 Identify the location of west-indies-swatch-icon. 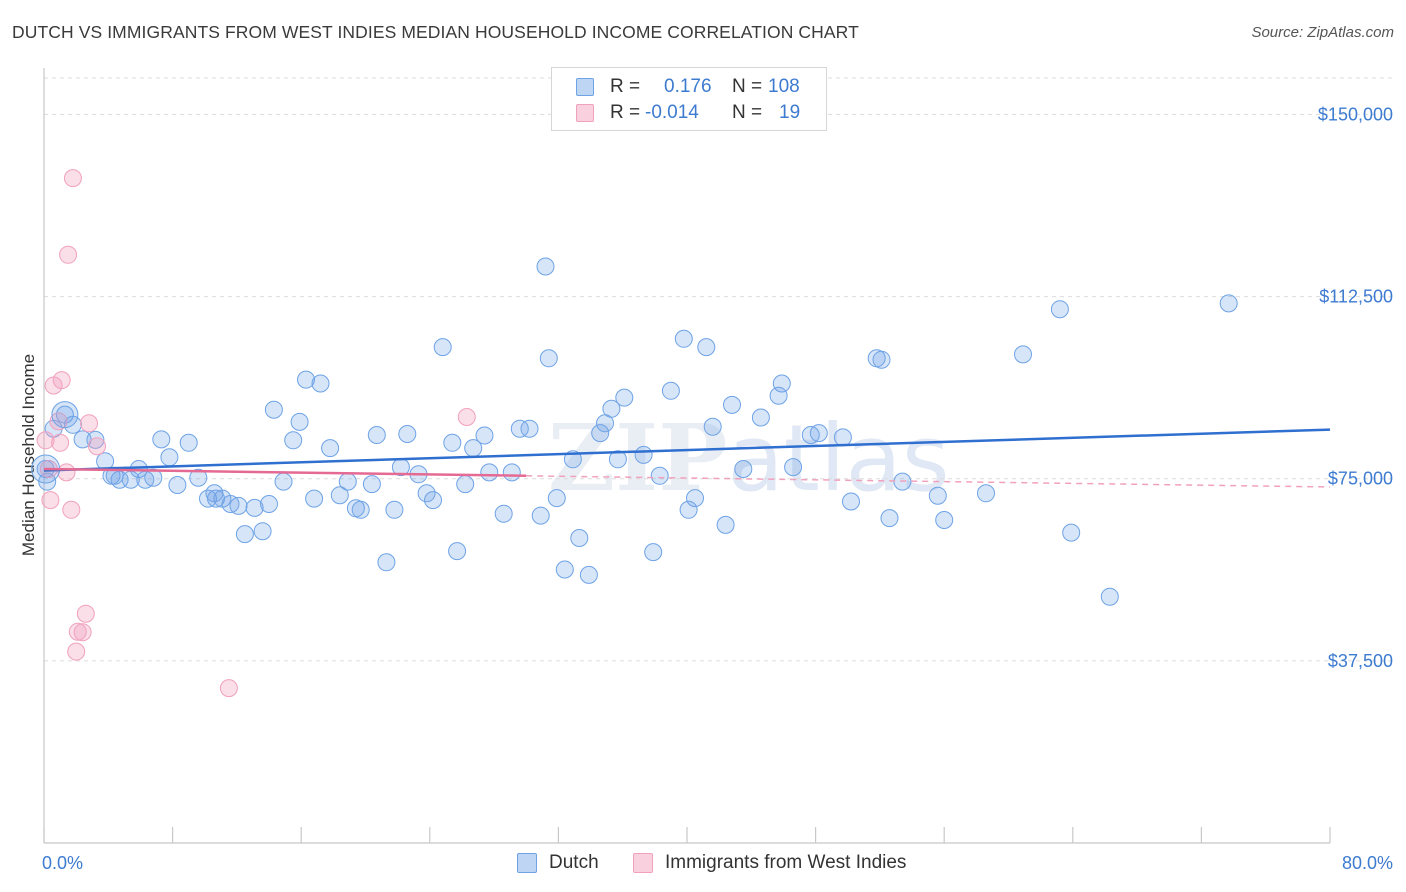
(585, 113).